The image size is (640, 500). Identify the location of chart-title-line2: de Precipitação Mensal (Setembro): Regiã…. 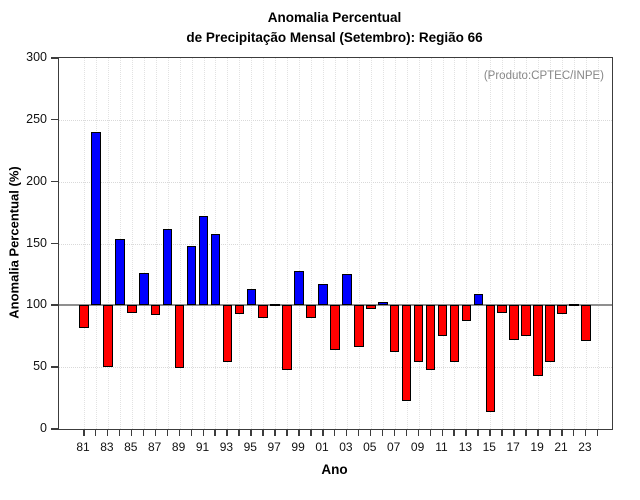
(334, 37).